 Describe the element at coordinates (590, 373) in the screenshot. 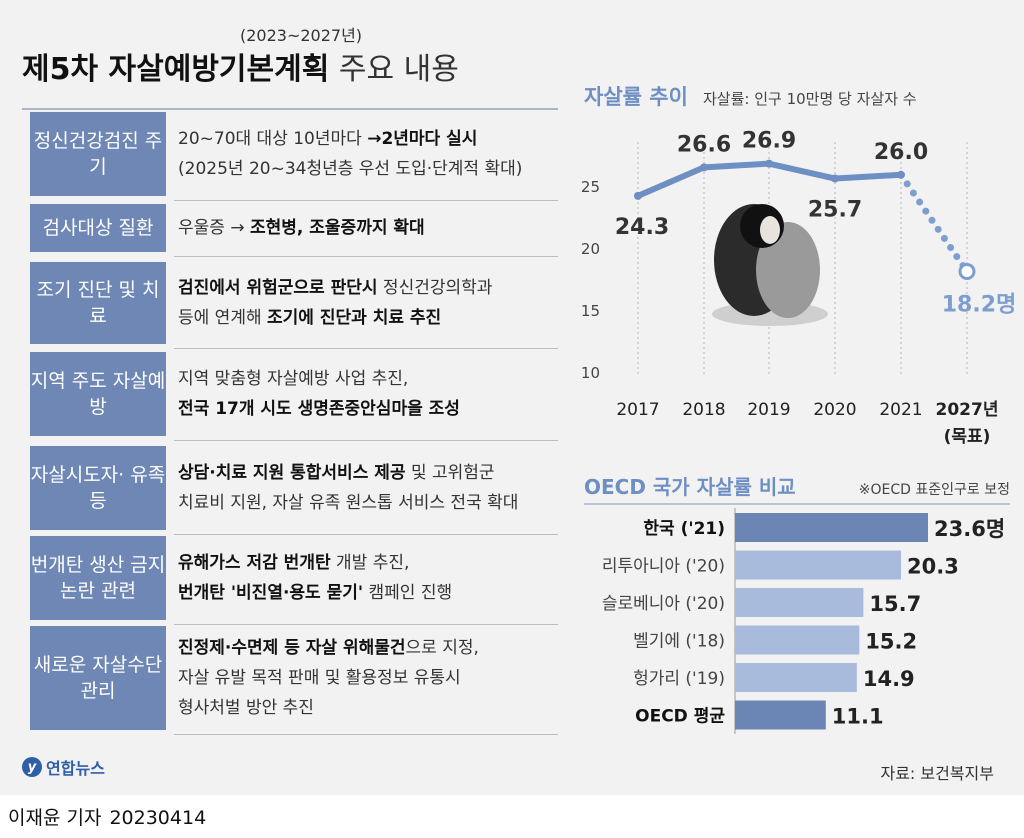

I see `y-tick-label: 10` at that location.